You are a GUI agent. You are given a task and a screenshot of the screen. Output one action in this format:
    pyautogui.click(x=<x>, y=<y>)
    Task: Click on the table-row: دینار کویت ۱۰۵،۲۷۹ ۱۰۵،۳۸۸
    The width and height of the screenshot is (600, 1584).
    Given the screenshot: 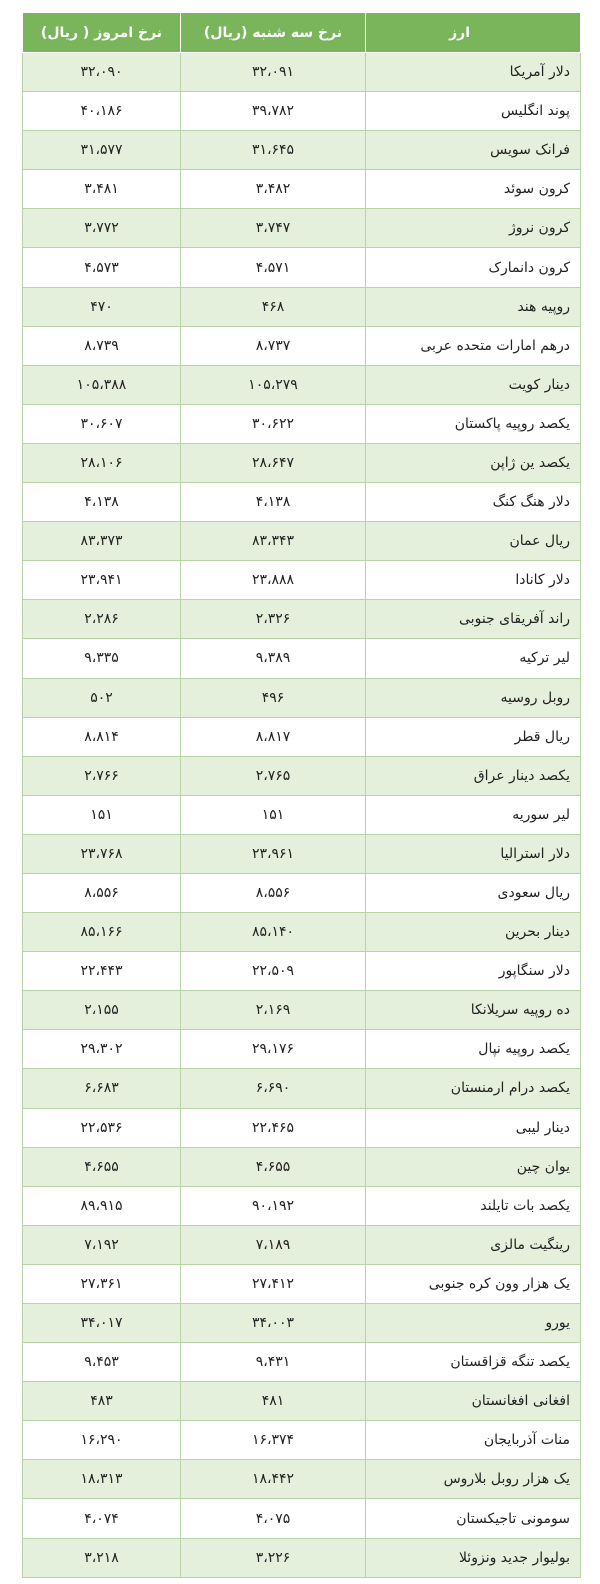 What is the action you would take?
    pyautogui.click(x=301, y=384)
    